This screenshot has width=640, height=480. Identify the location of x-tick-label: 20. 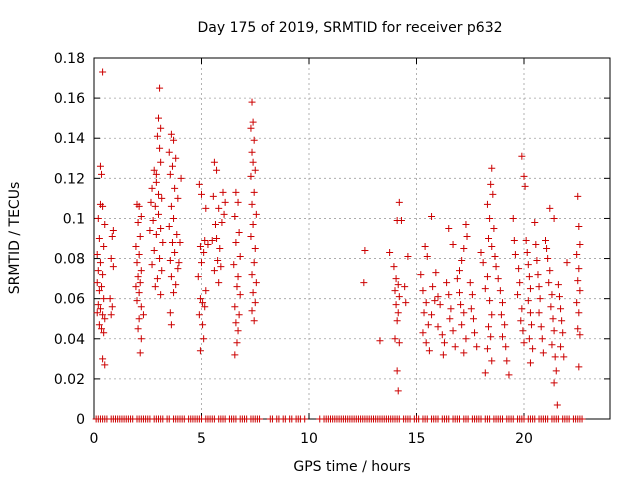
(524, 439).